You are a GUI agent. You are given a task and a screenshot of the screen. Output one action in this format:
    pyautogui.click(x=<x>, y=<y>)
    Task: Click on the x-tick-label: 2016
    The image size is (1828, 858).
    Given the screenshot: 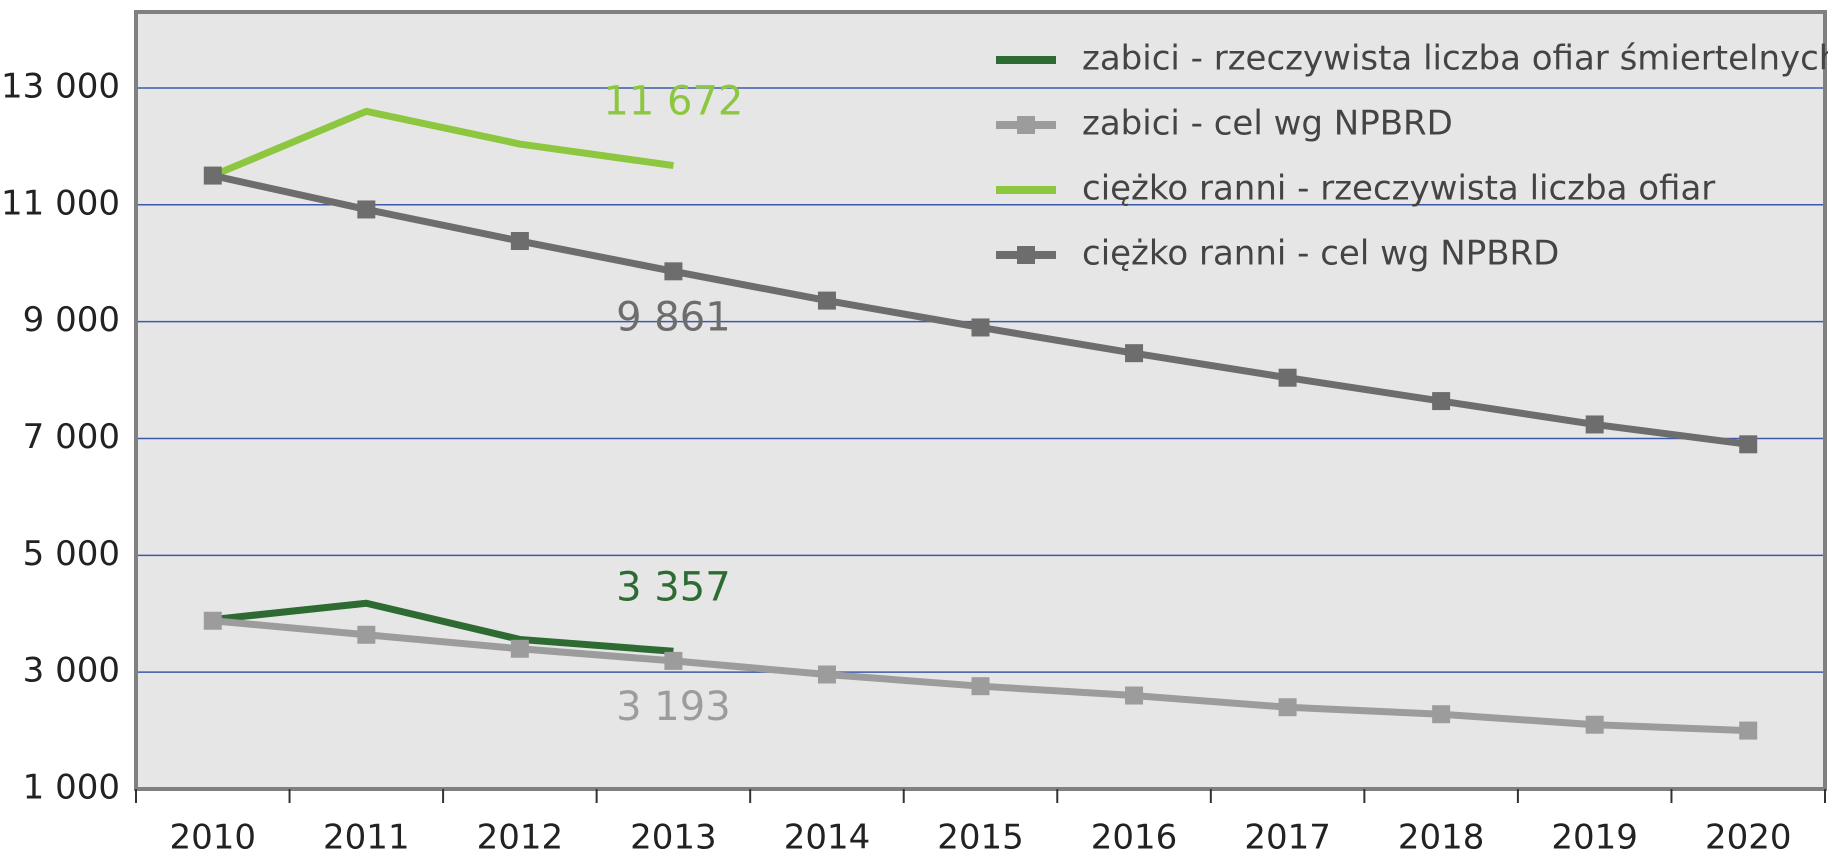 What is the action you would take?
    pyautogui.click(x=1134, y=838)
    